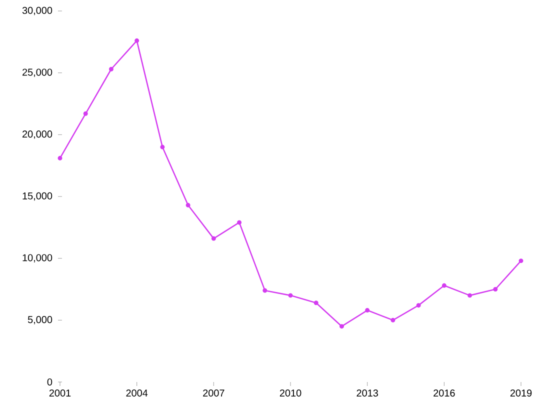  Describe the element at coordinates (37, 196) in the screenshot. I see `y-tick-label: 15,000` at that location.